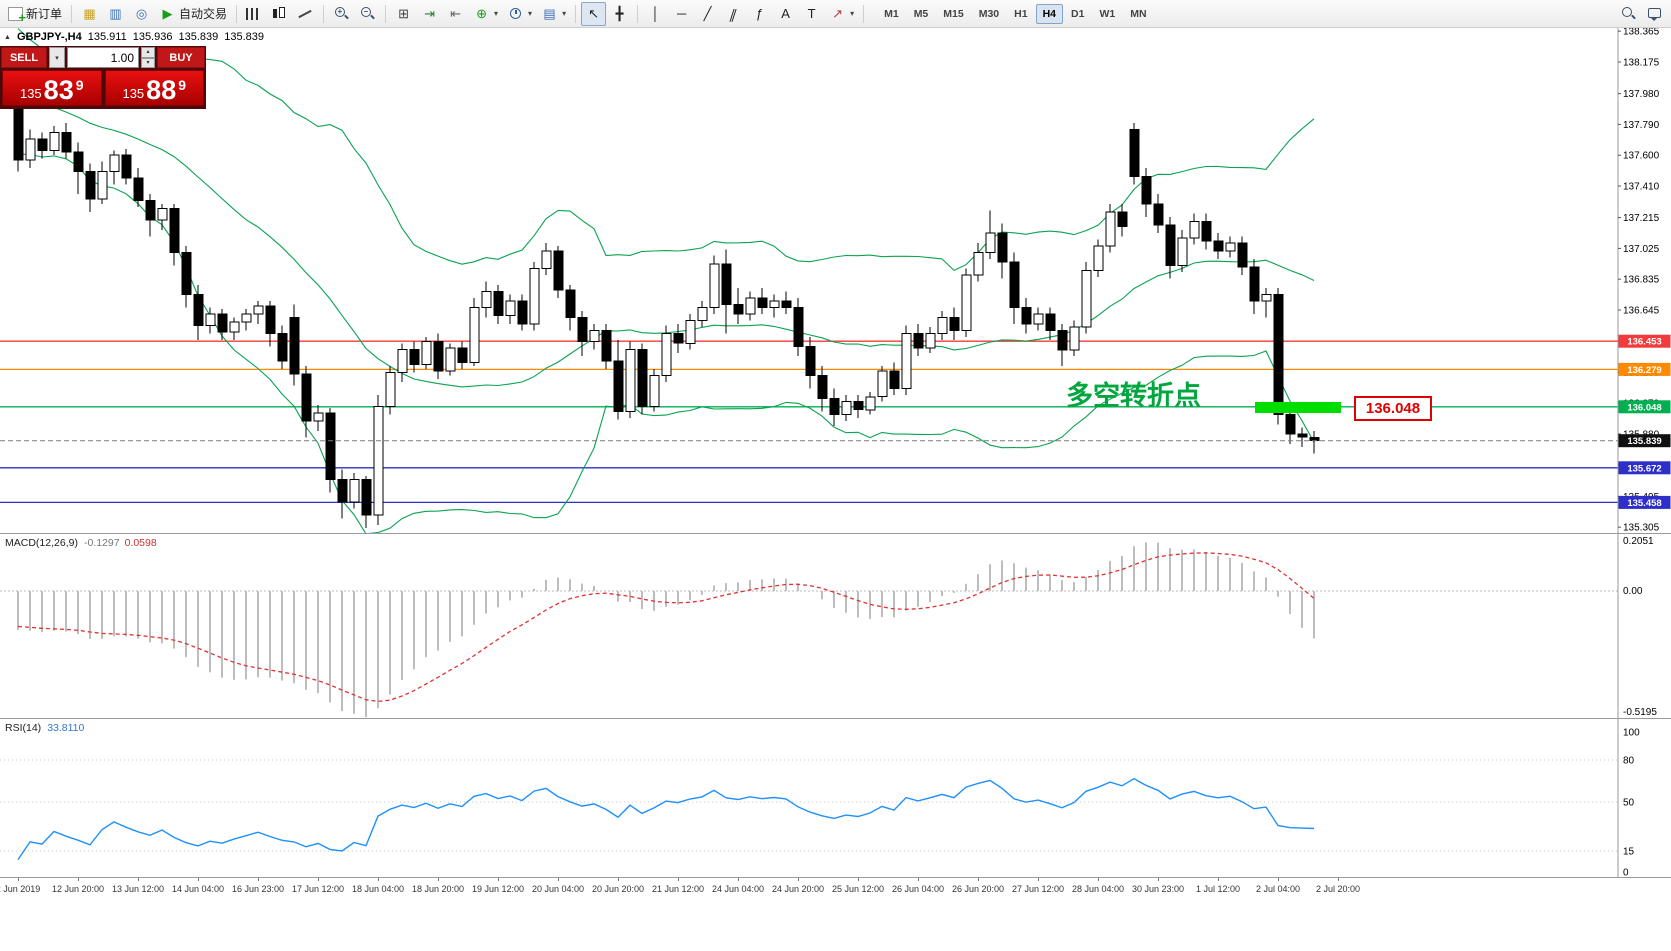  I want to click on time-label: 21 Jun 12:00, so click(678, 889).